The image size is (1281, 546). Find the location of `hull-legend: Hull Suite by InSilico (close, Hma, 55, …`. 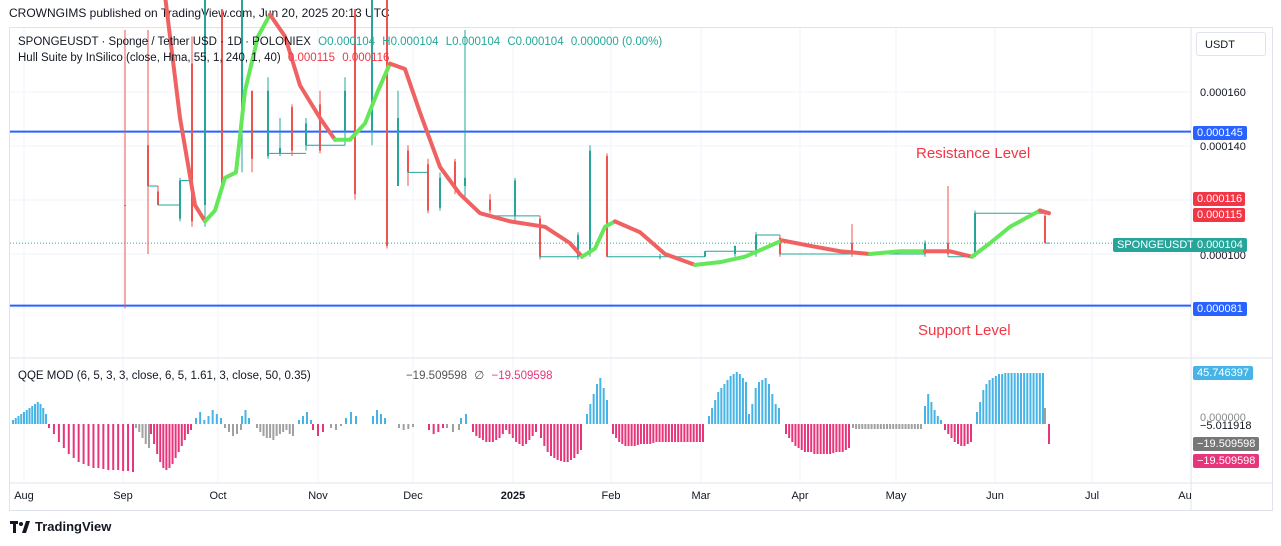

hull-legend: Hull Suite by InSilico (close, Hma, 55, … is located at coordinates (205, 58).